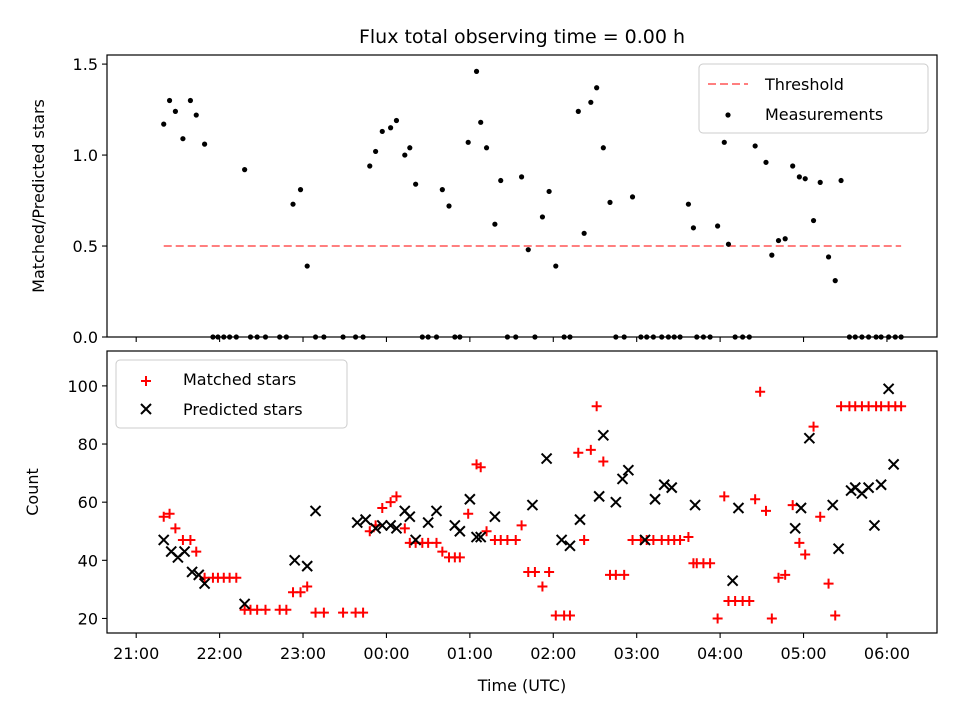  Describe the element at coordinates (637, 653) in the screenshot. I see `x-tick-label: 03:00` at that location.